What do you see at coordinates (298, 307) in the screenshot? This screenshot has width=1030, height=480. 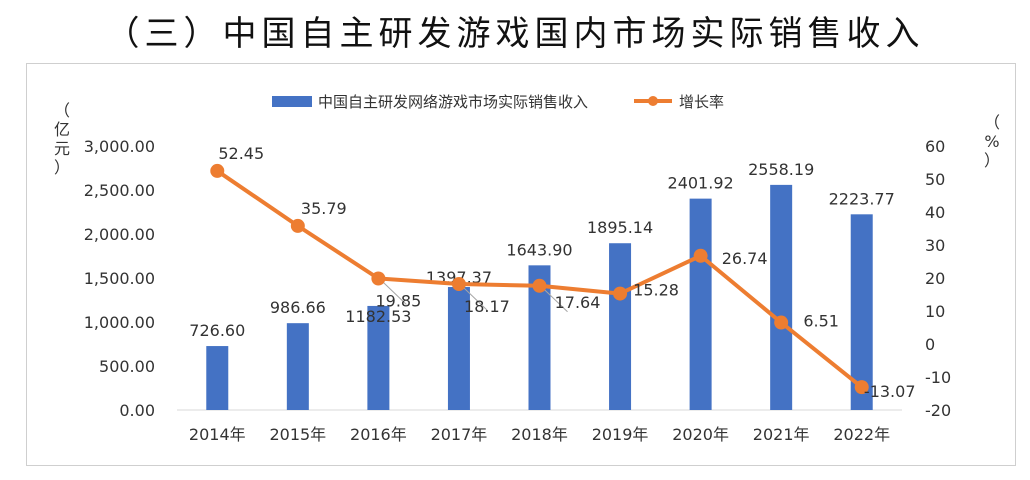 I see `bar-value-label: 986.66` at bounding box center [298, 307].